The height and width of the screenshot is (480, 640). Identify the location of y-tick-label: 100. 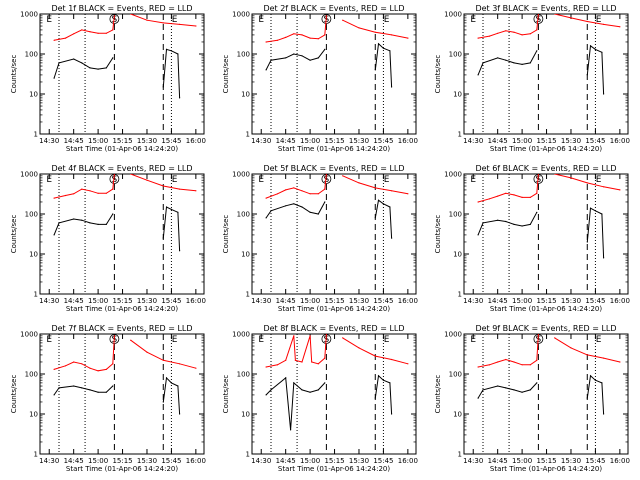
(31, 55).